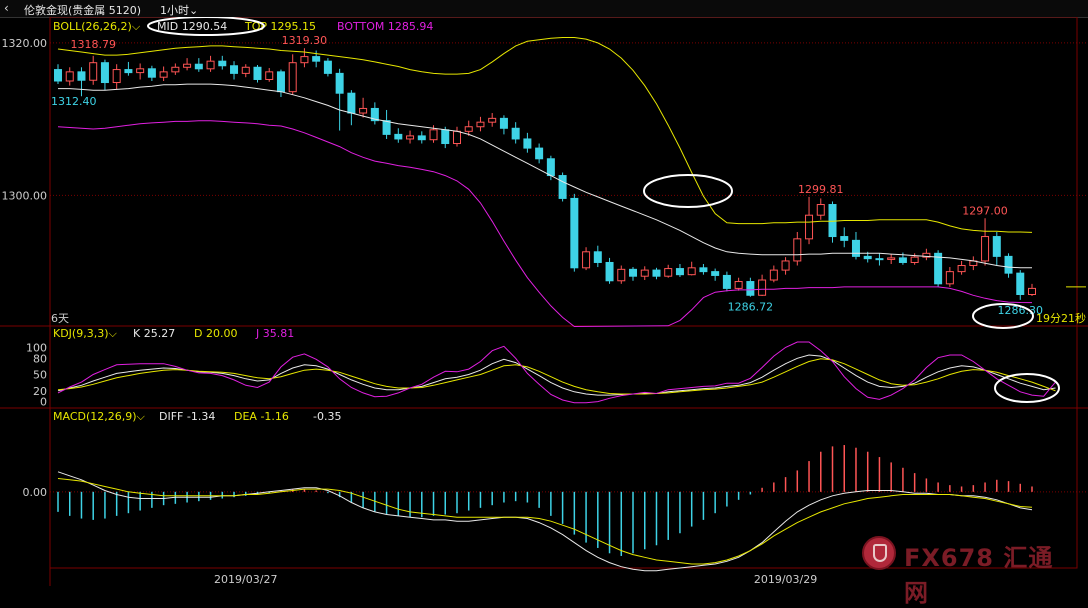 Image resolution: width=1088 pixels, height=608 pixels. What do you see at coordinates (187, 416) in the screenshot?
I see `macd-diff-value: DIFF -1.34` at bounding box center [187, 416].